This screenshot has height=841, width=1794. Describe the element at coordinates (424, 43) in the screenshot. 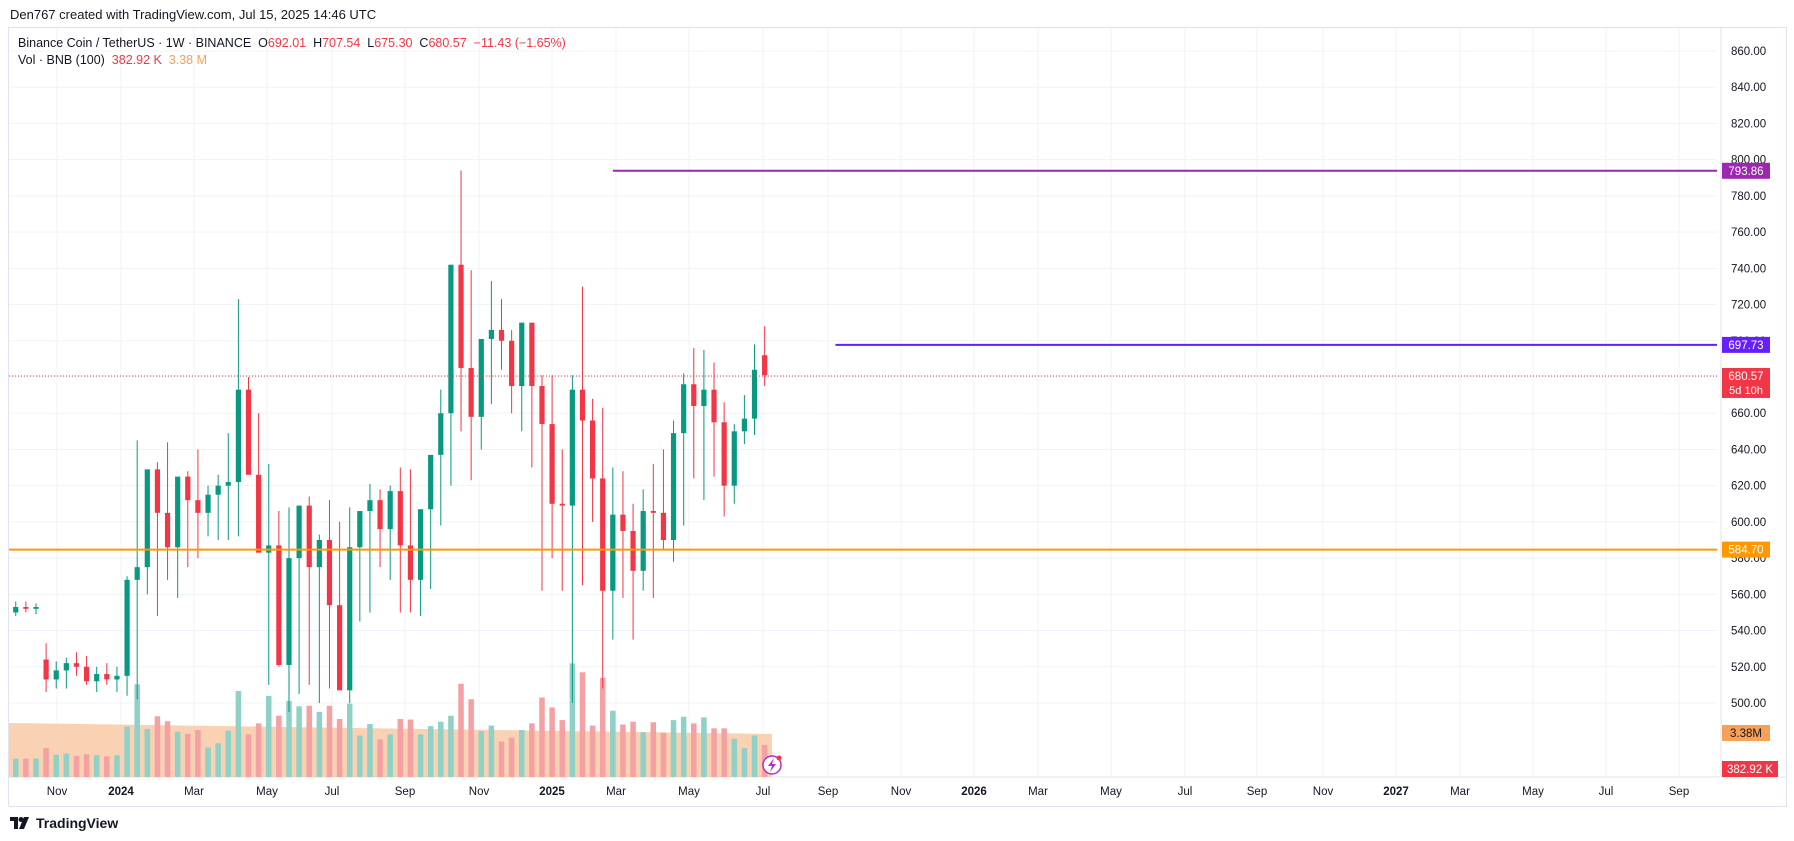

I see `close-label: C` at that location.